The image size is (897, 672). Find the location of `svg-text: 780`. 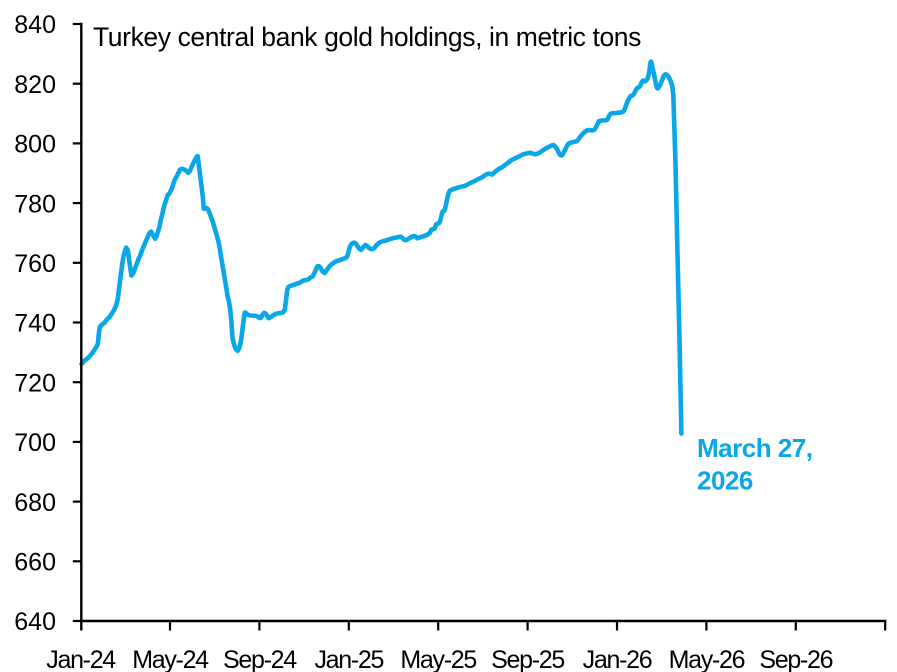

svg-text: 780 is located at coordinates (35, 204).